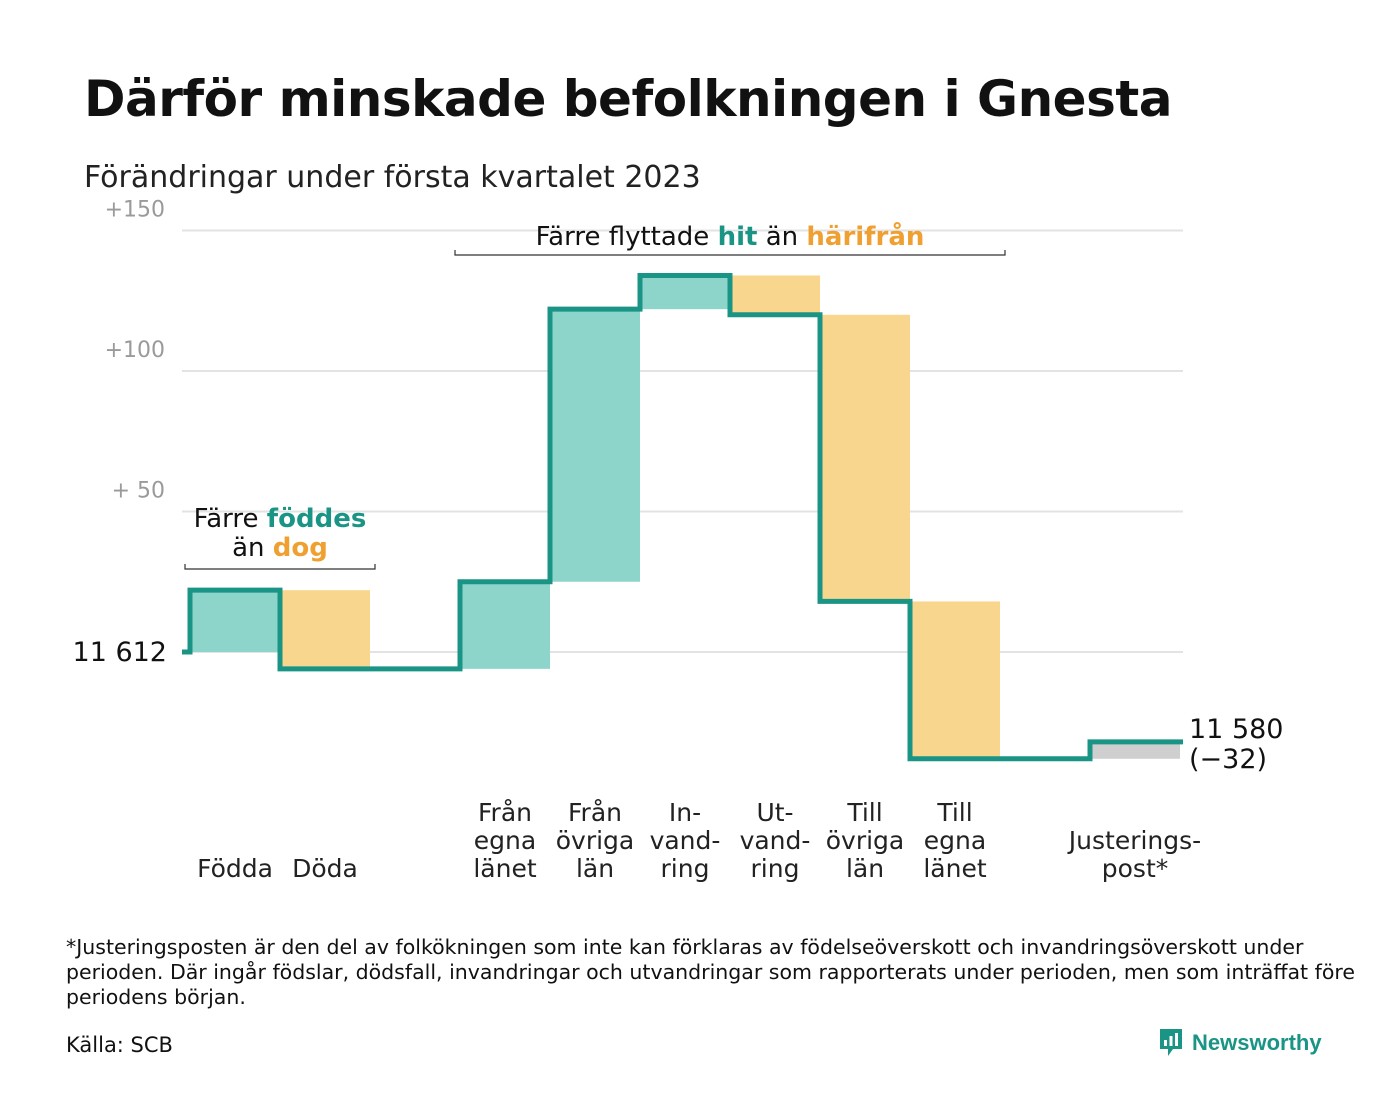  I want to click on bar-fodda, so click(235, 621).